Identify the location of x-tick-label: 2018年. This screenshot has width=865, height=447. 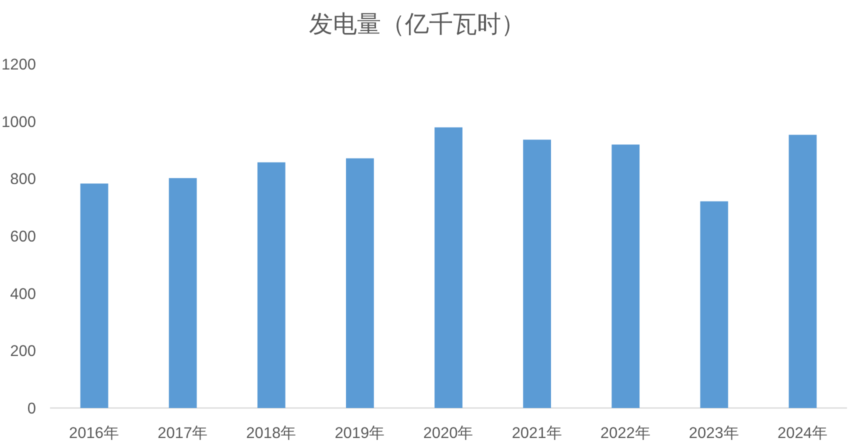
(271, 433).